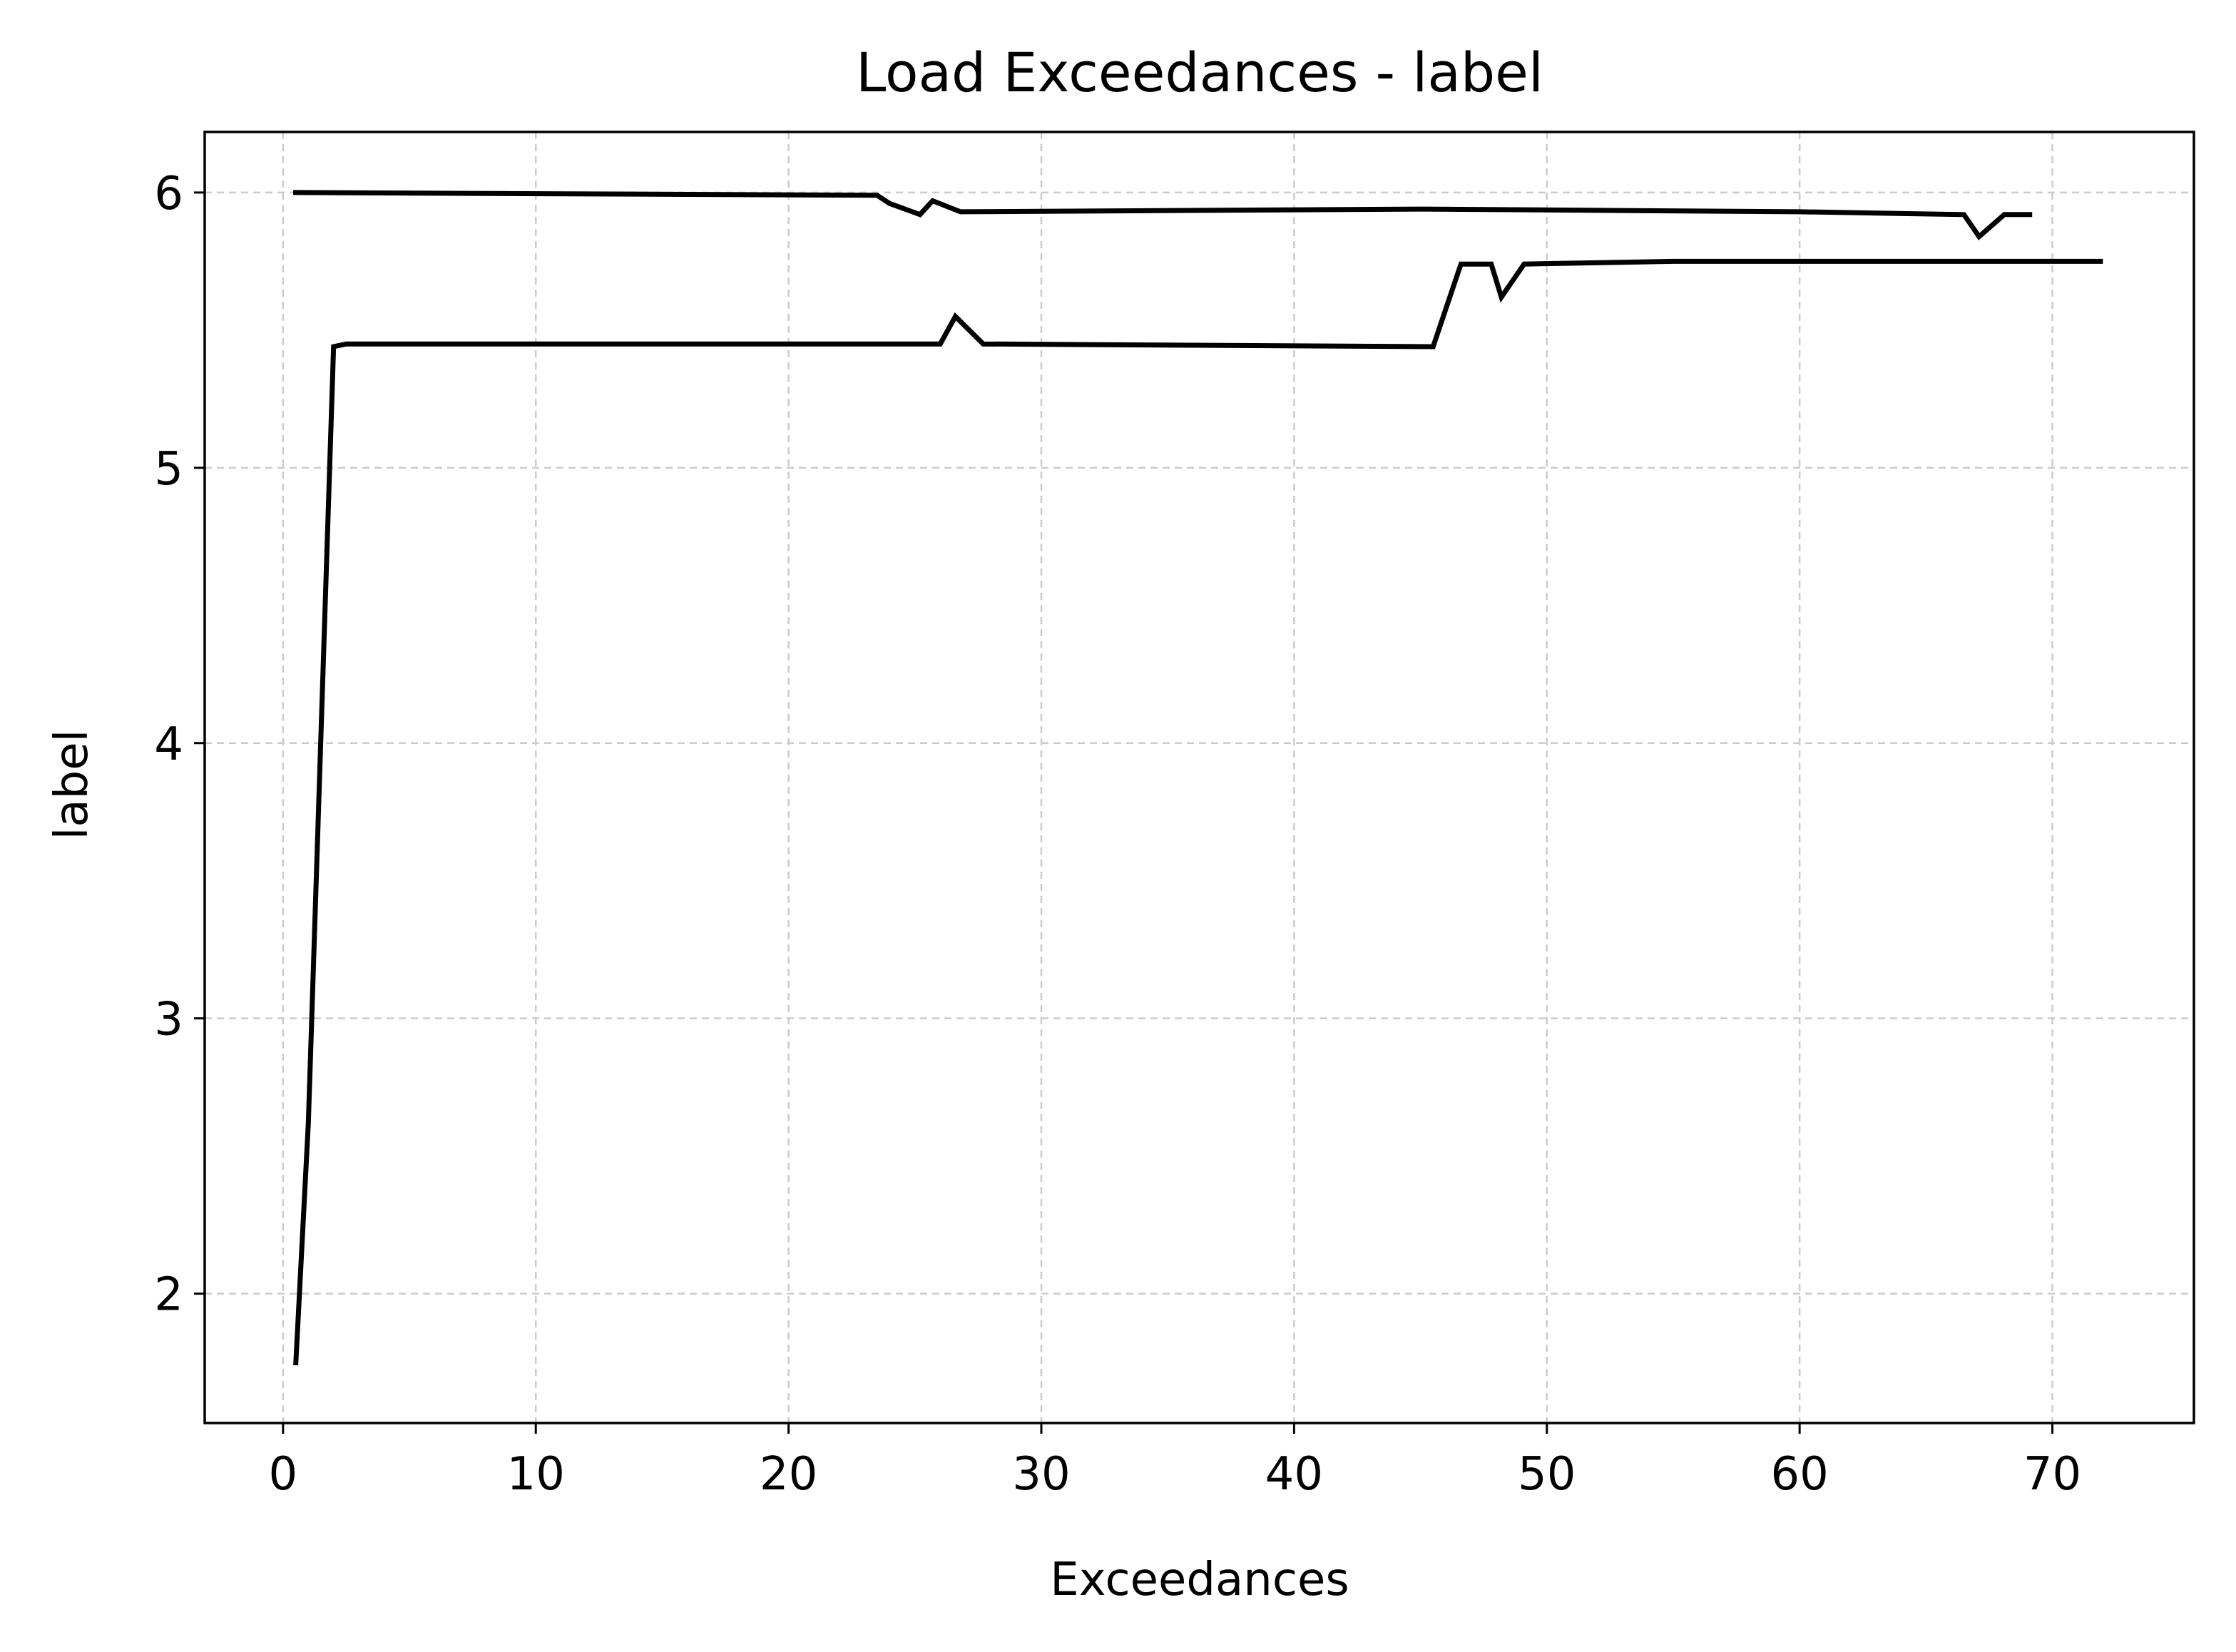  Describe the element at coordinates (168, 745) in the screenshot. I see `y-tick-label: 4` at that location.